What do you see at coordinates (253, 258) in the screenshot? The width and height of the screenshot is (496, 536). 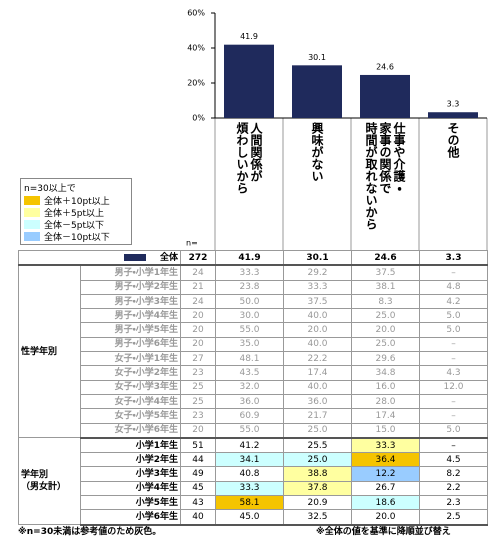 I see `total-row: 全体 272 41.9 30.1 24.6 3.3` at bounding box center [253, 258].